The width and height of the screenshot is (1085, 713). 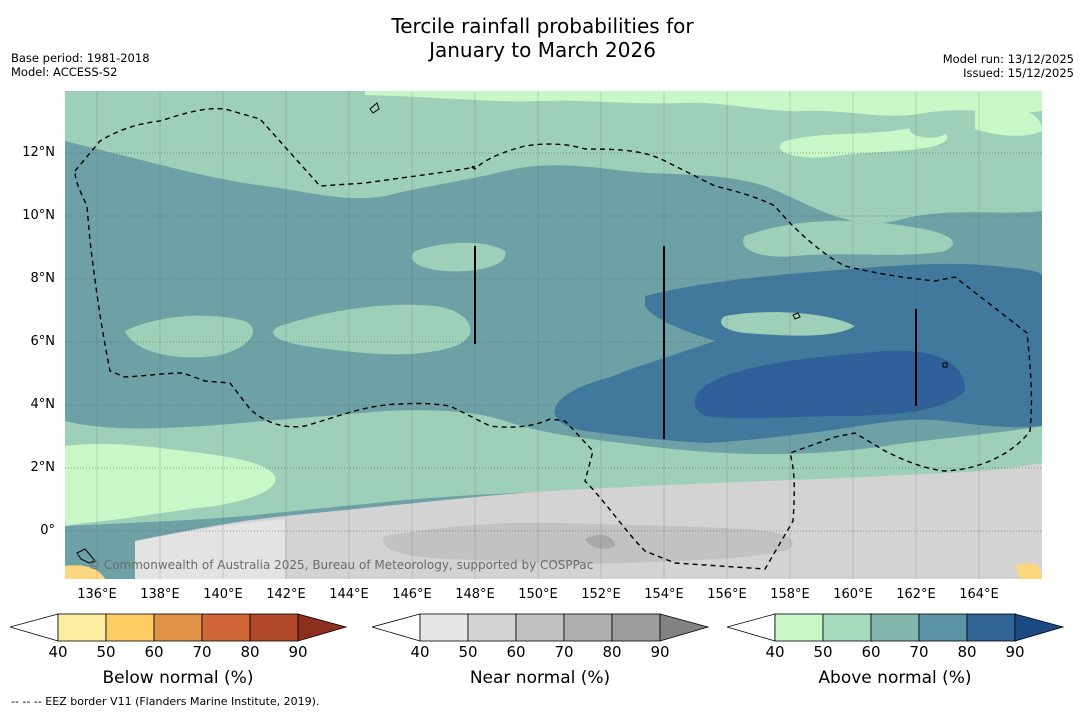 I want to click on lon-label: 154°E, so click(x=664, y=594).